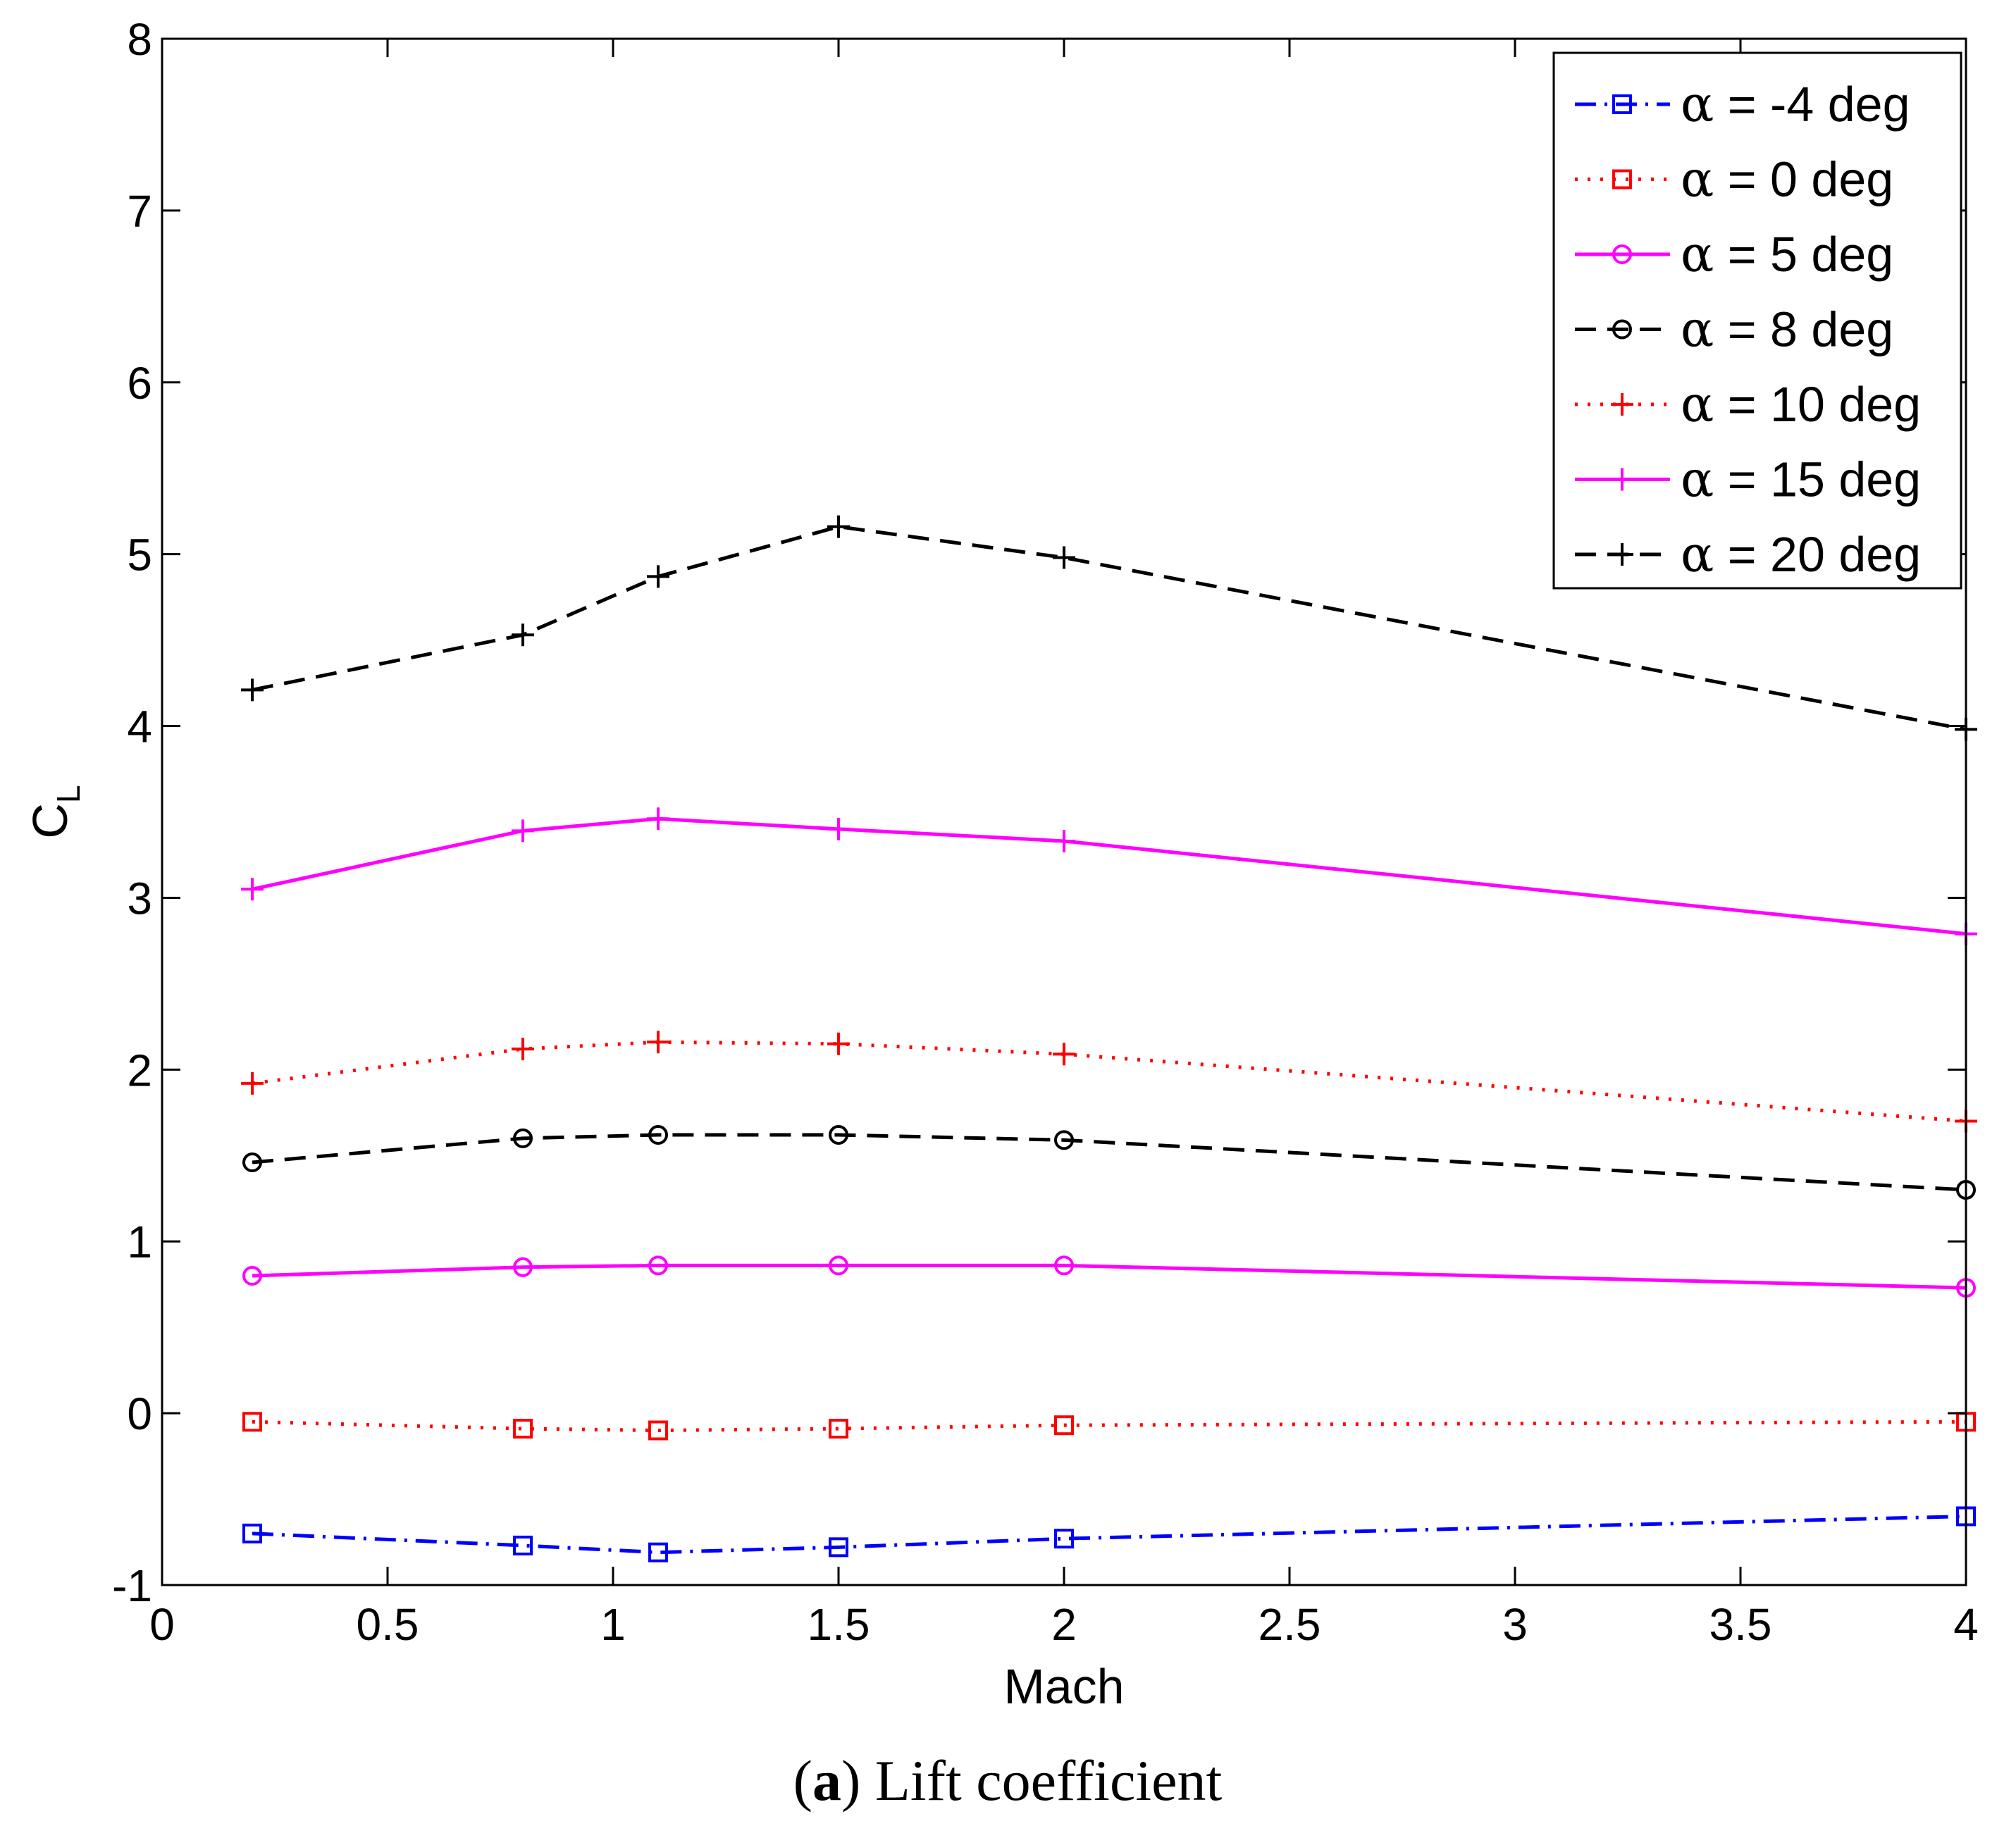  Describe the element at coordinates (850, 1781) in the screenshot. I see `caption-close-paren: )` at that location.